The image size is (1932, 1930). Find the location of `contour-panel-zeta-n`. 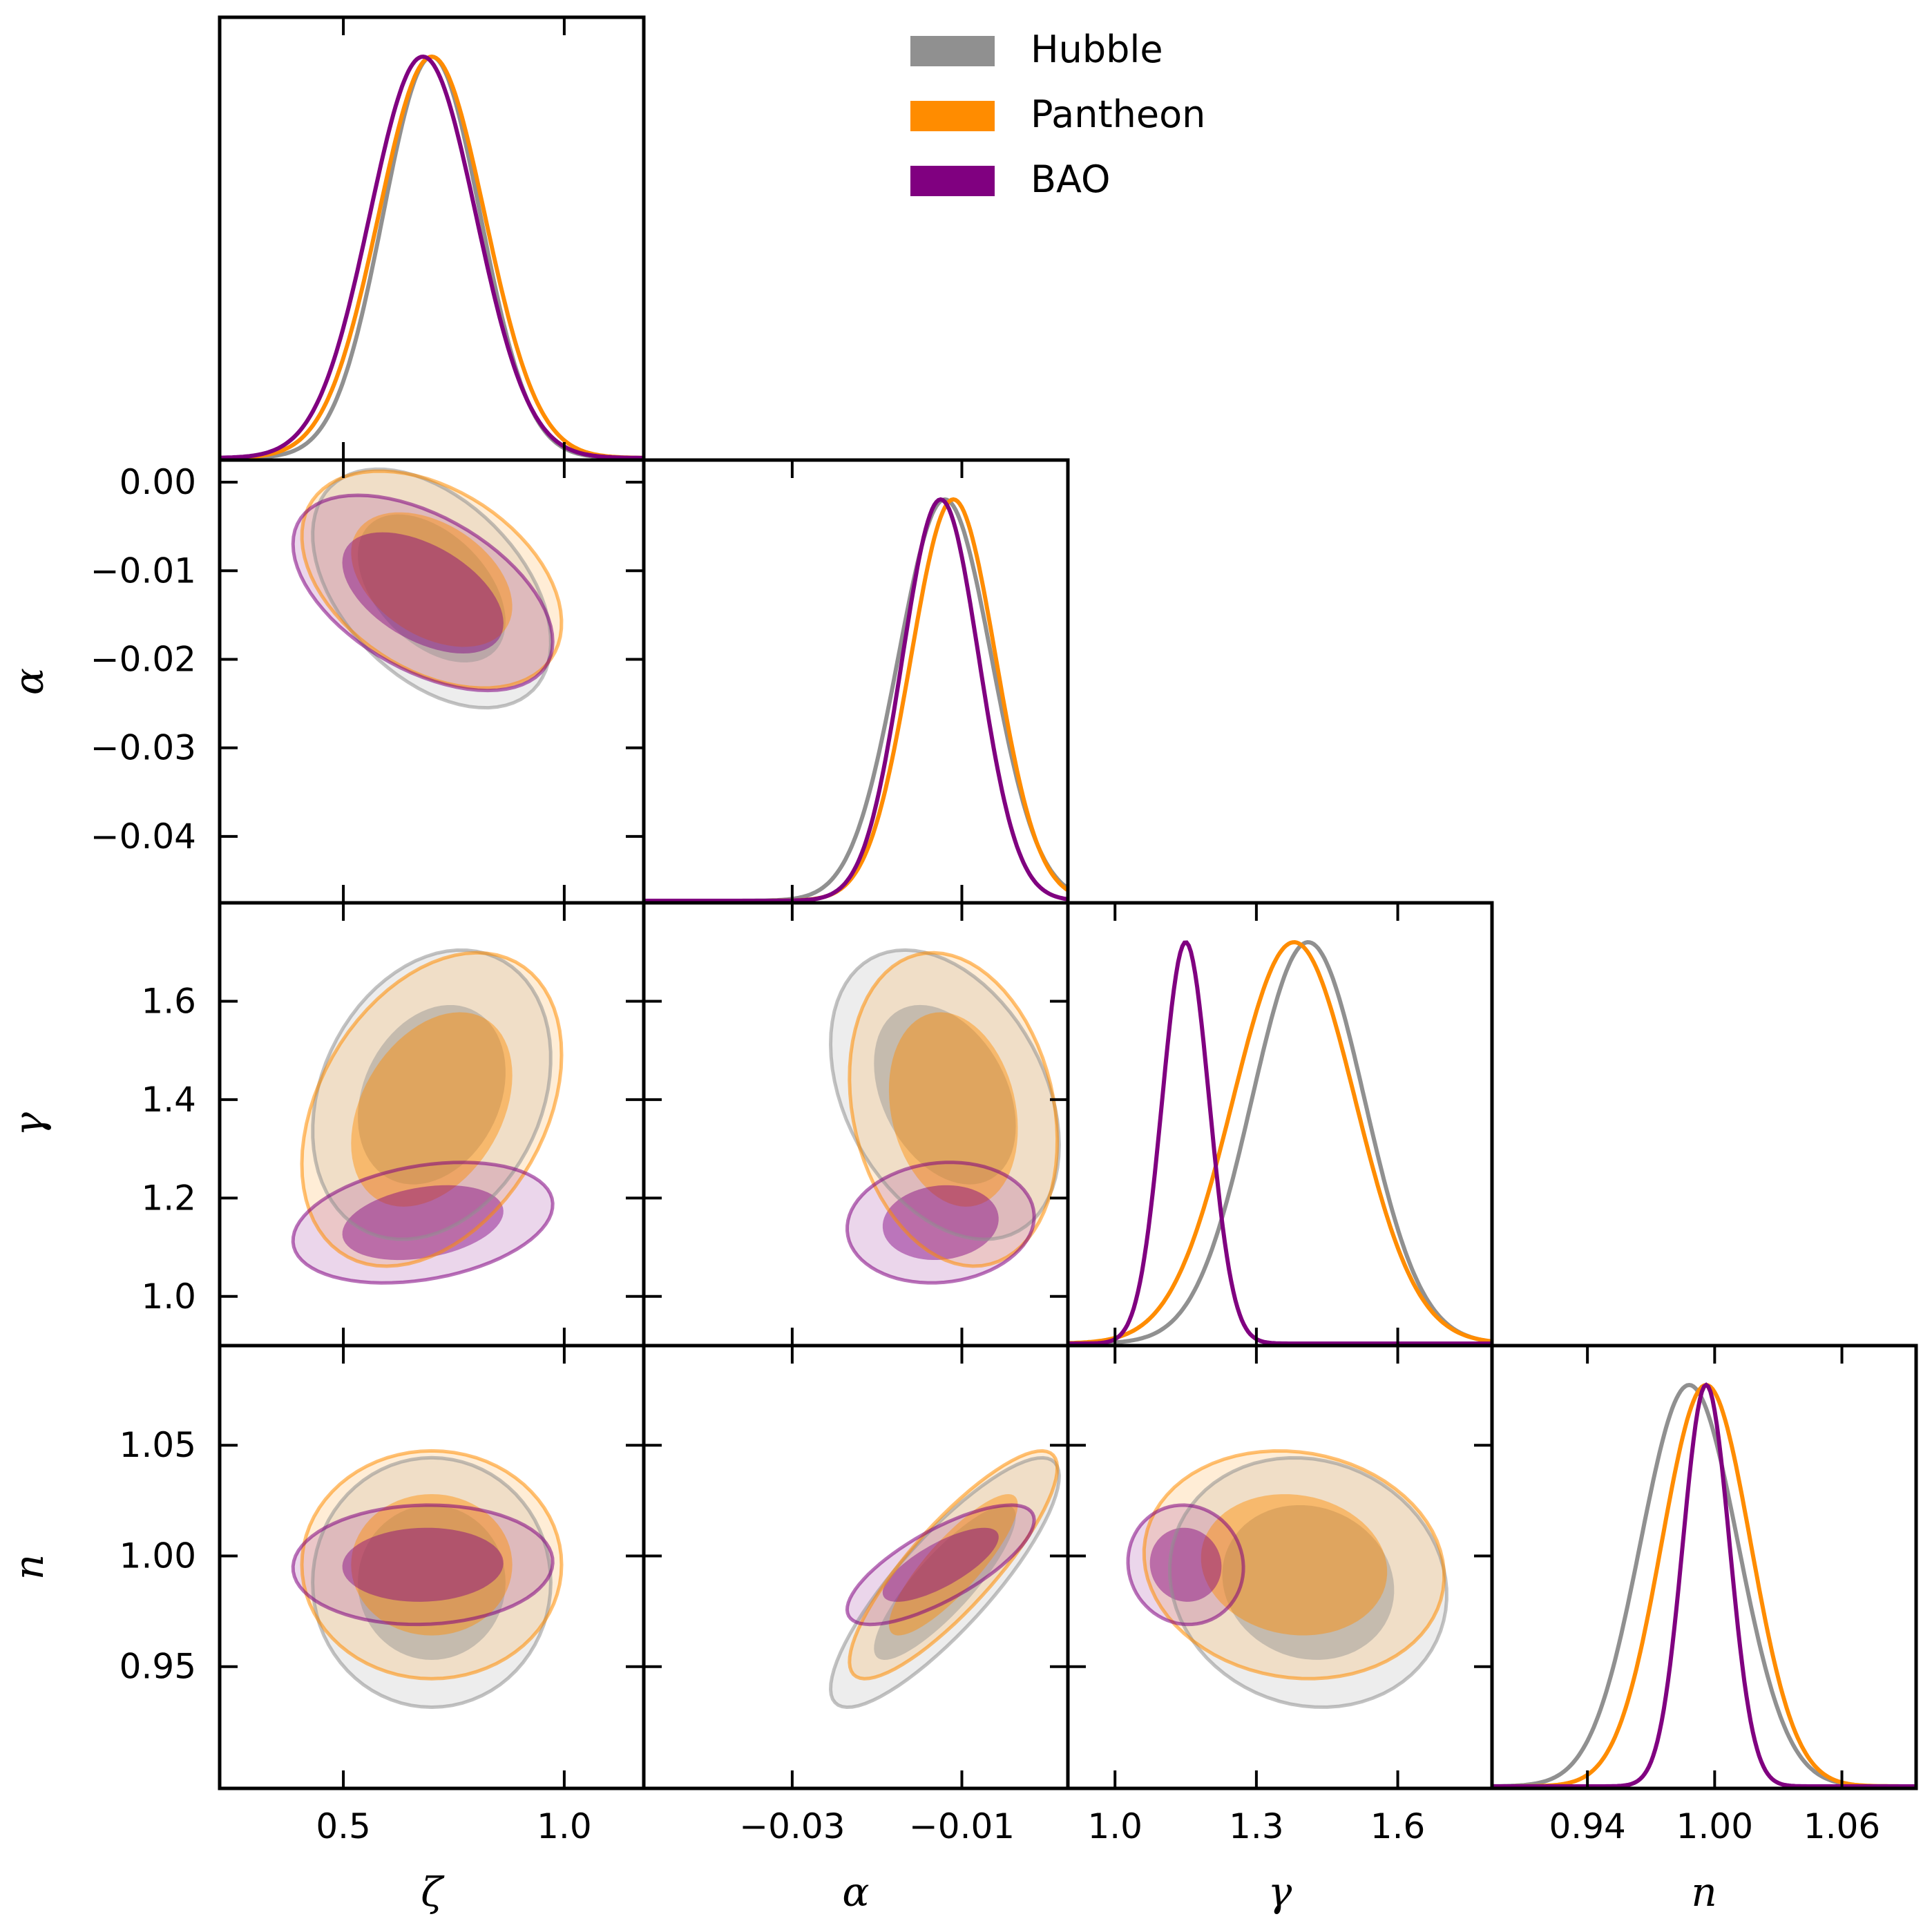

contour-panel-zeta-n is located at coordinates (427, 1579).